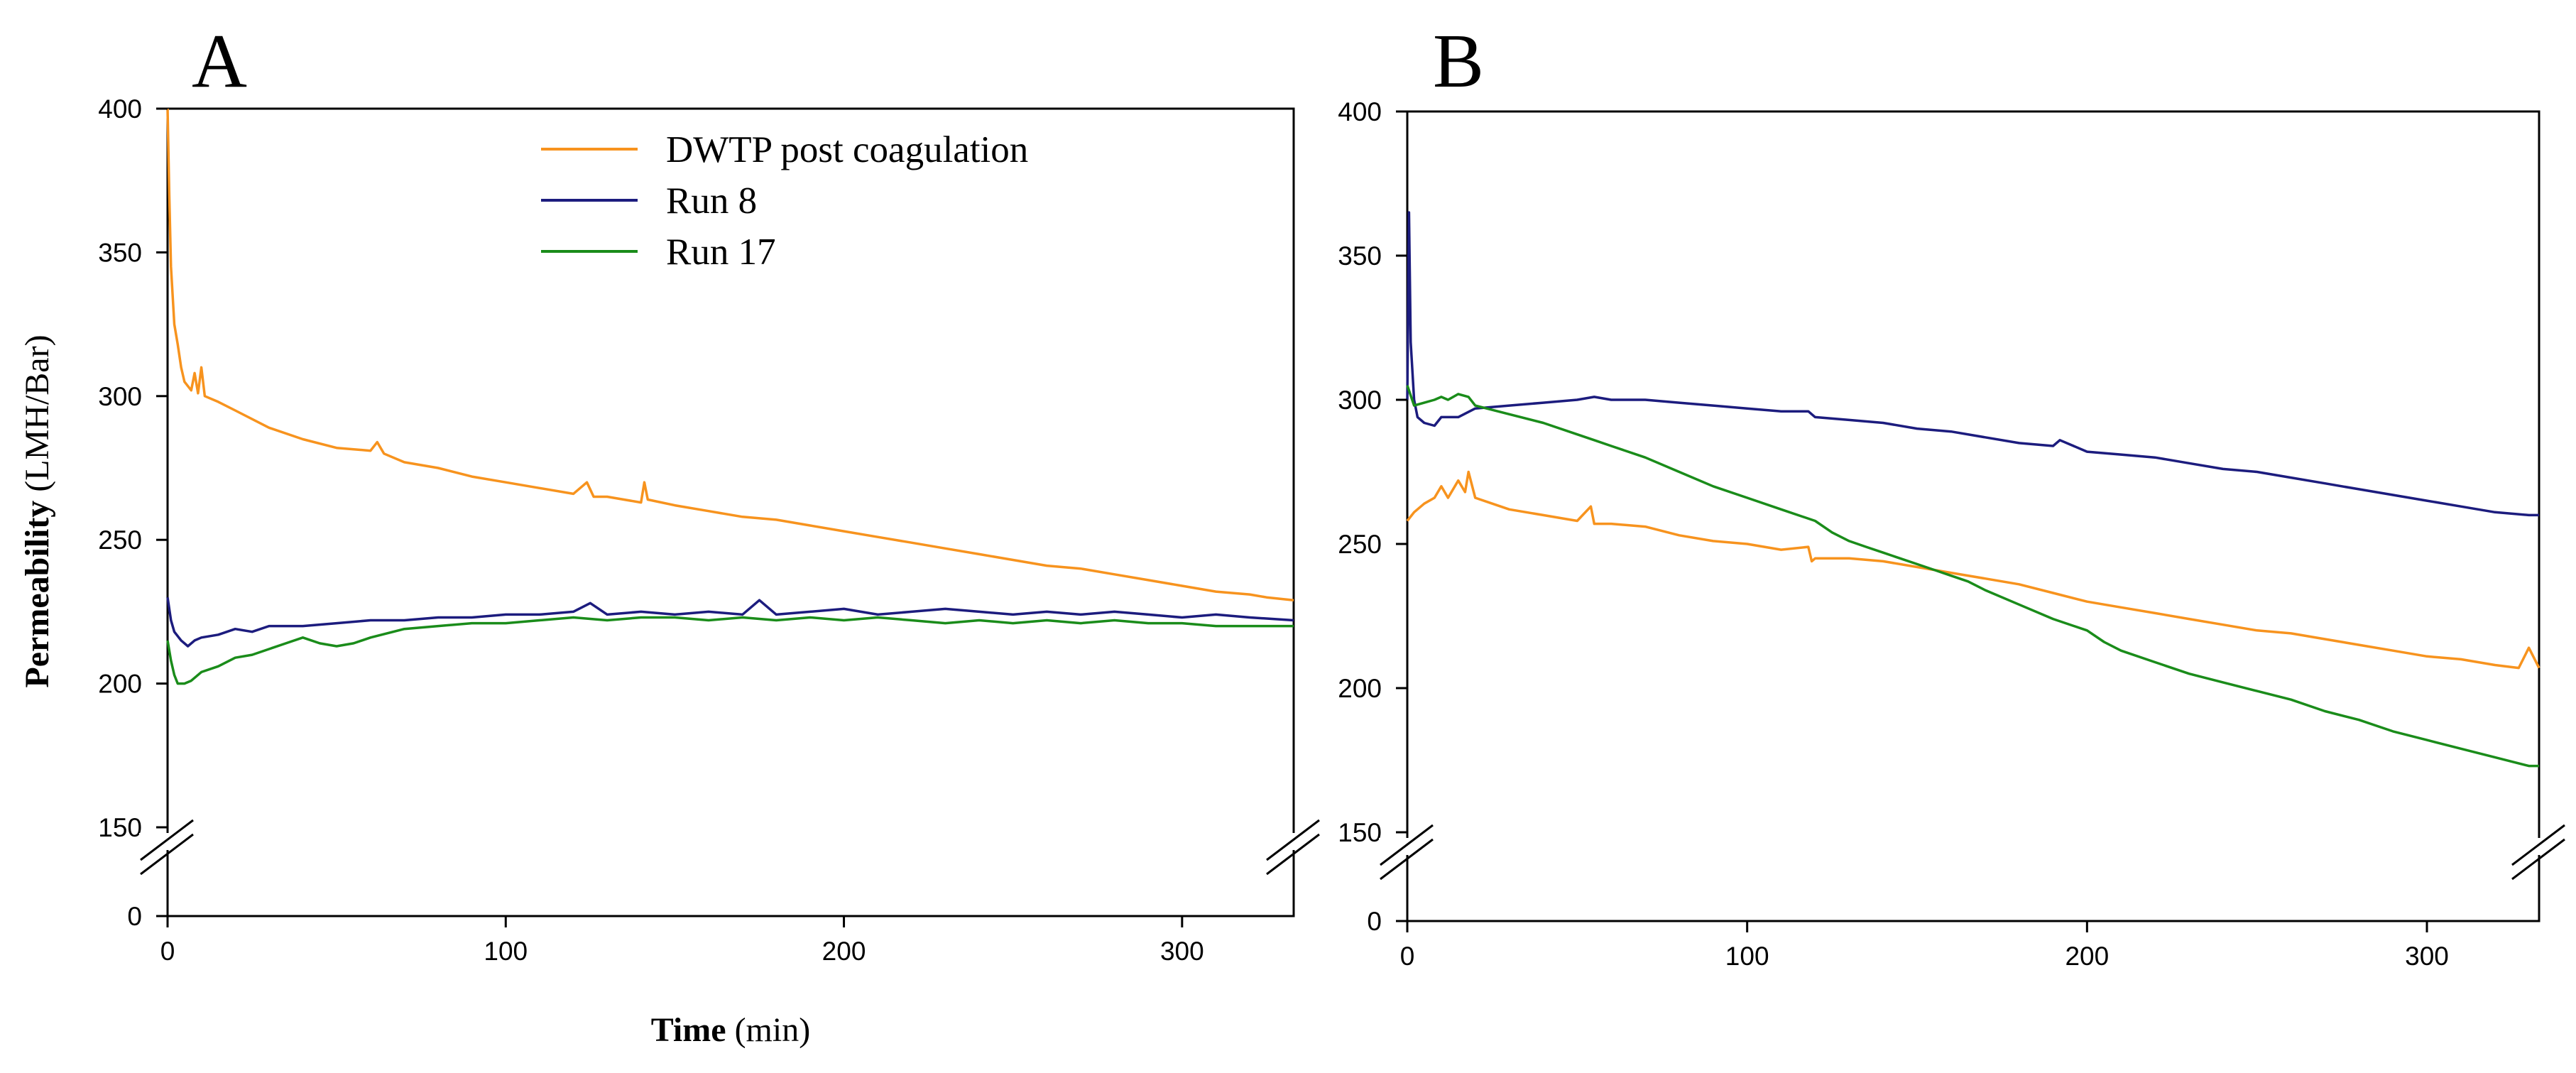 This screenshot has height=1073, width=2576. I want to click on y-axis-label: Permeability (LMH/Bar), so click(37, 511).